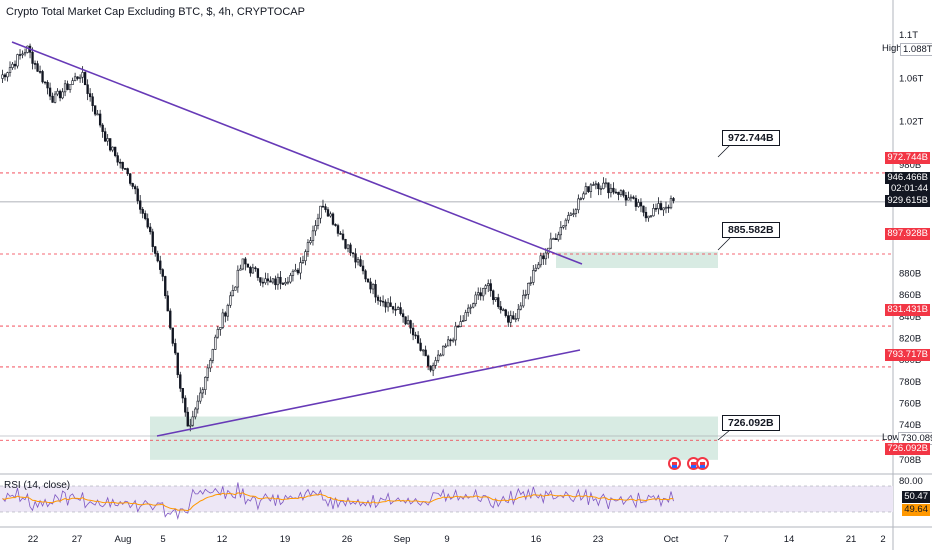  I want to click on rsi-title: RSI (14, close), so click(37, 485).